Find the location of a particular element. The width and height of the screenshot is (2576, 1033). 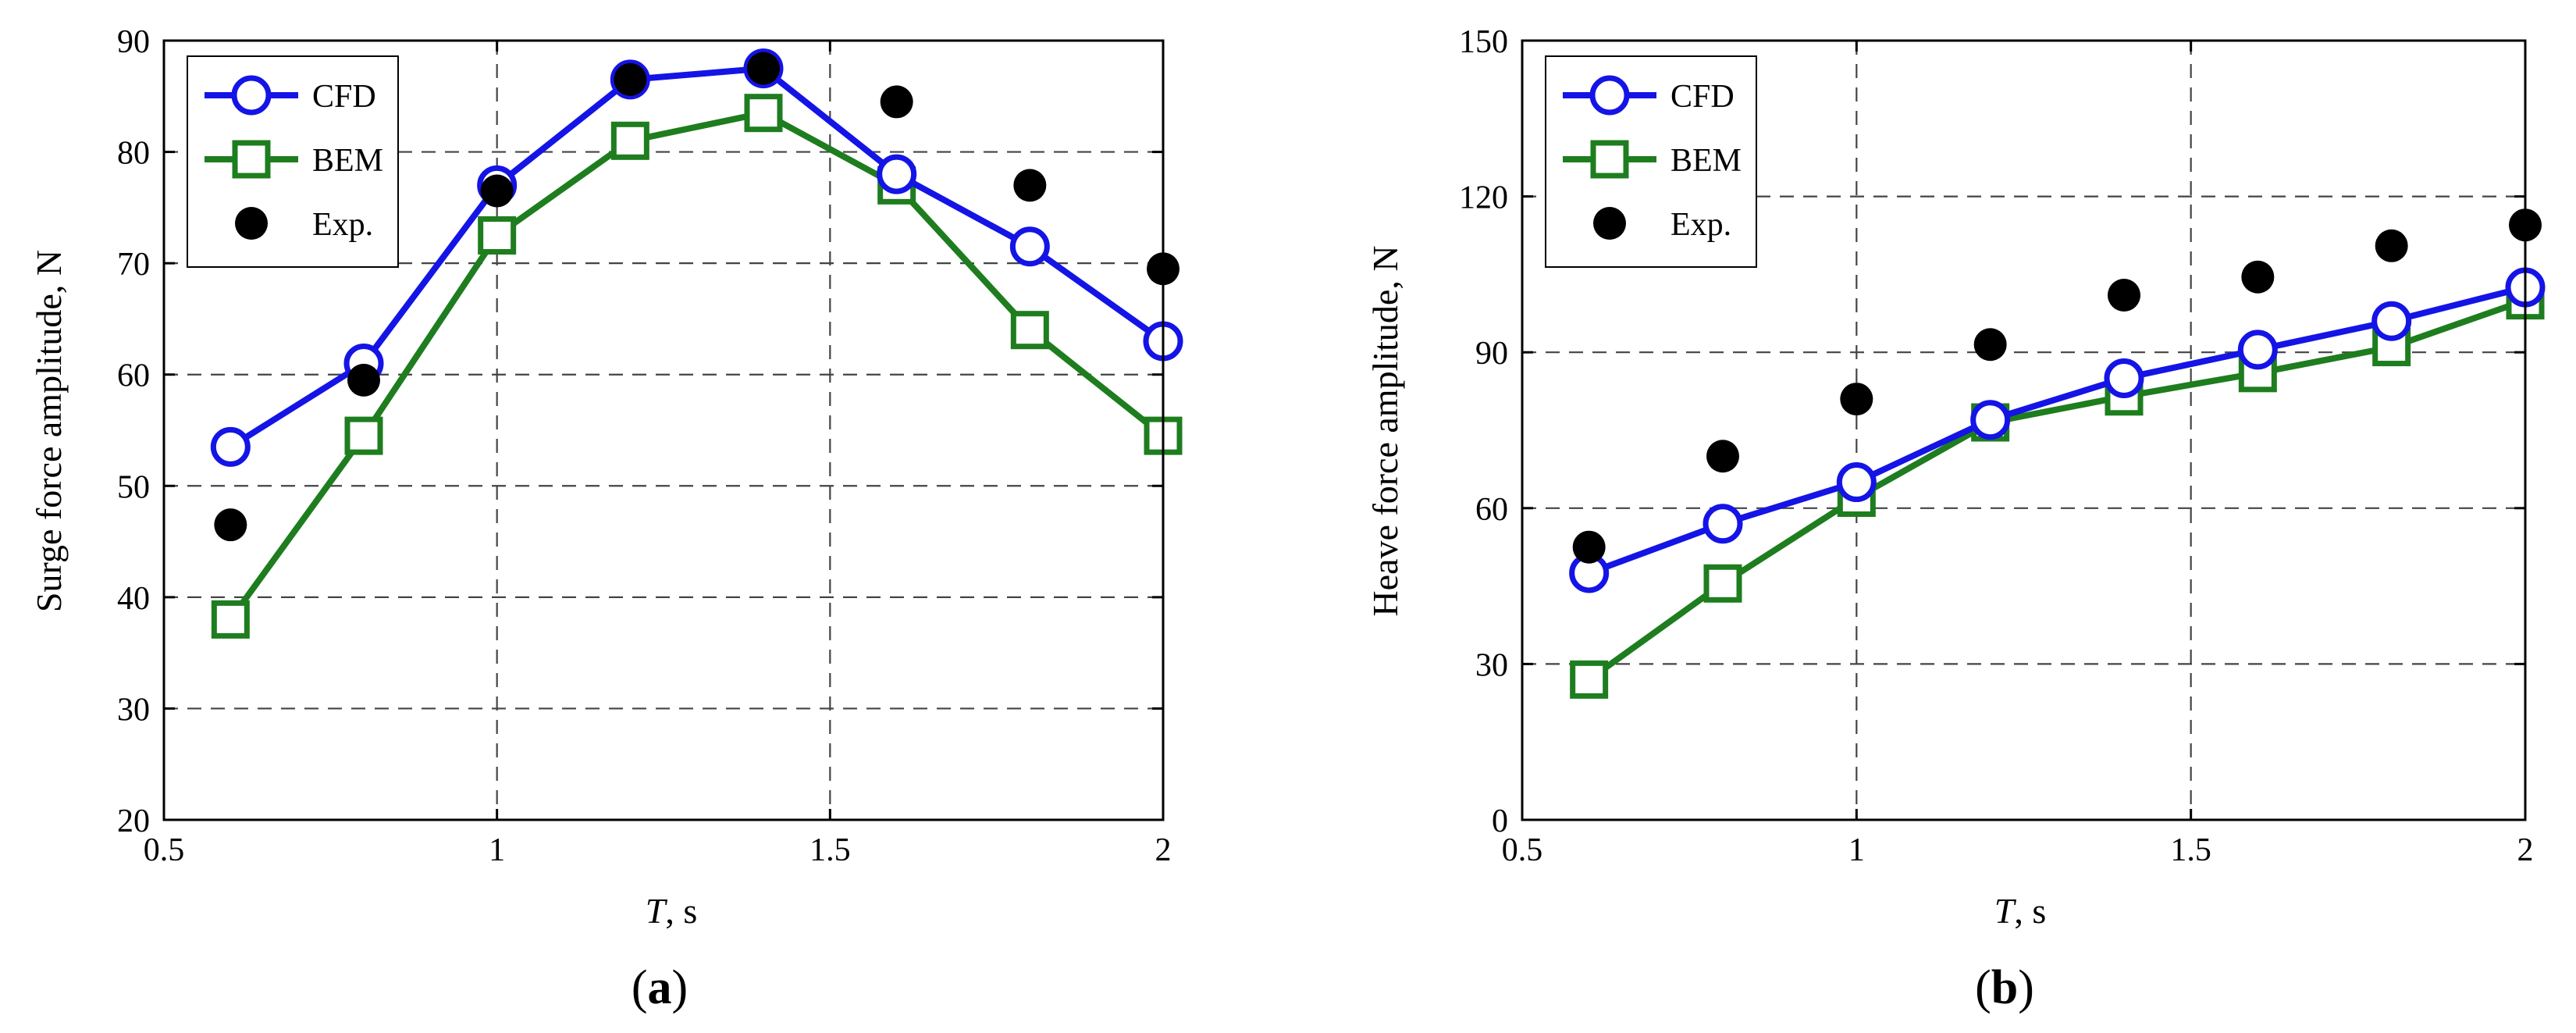

y-tick-label: 20 is located at coordinates (133, 821).